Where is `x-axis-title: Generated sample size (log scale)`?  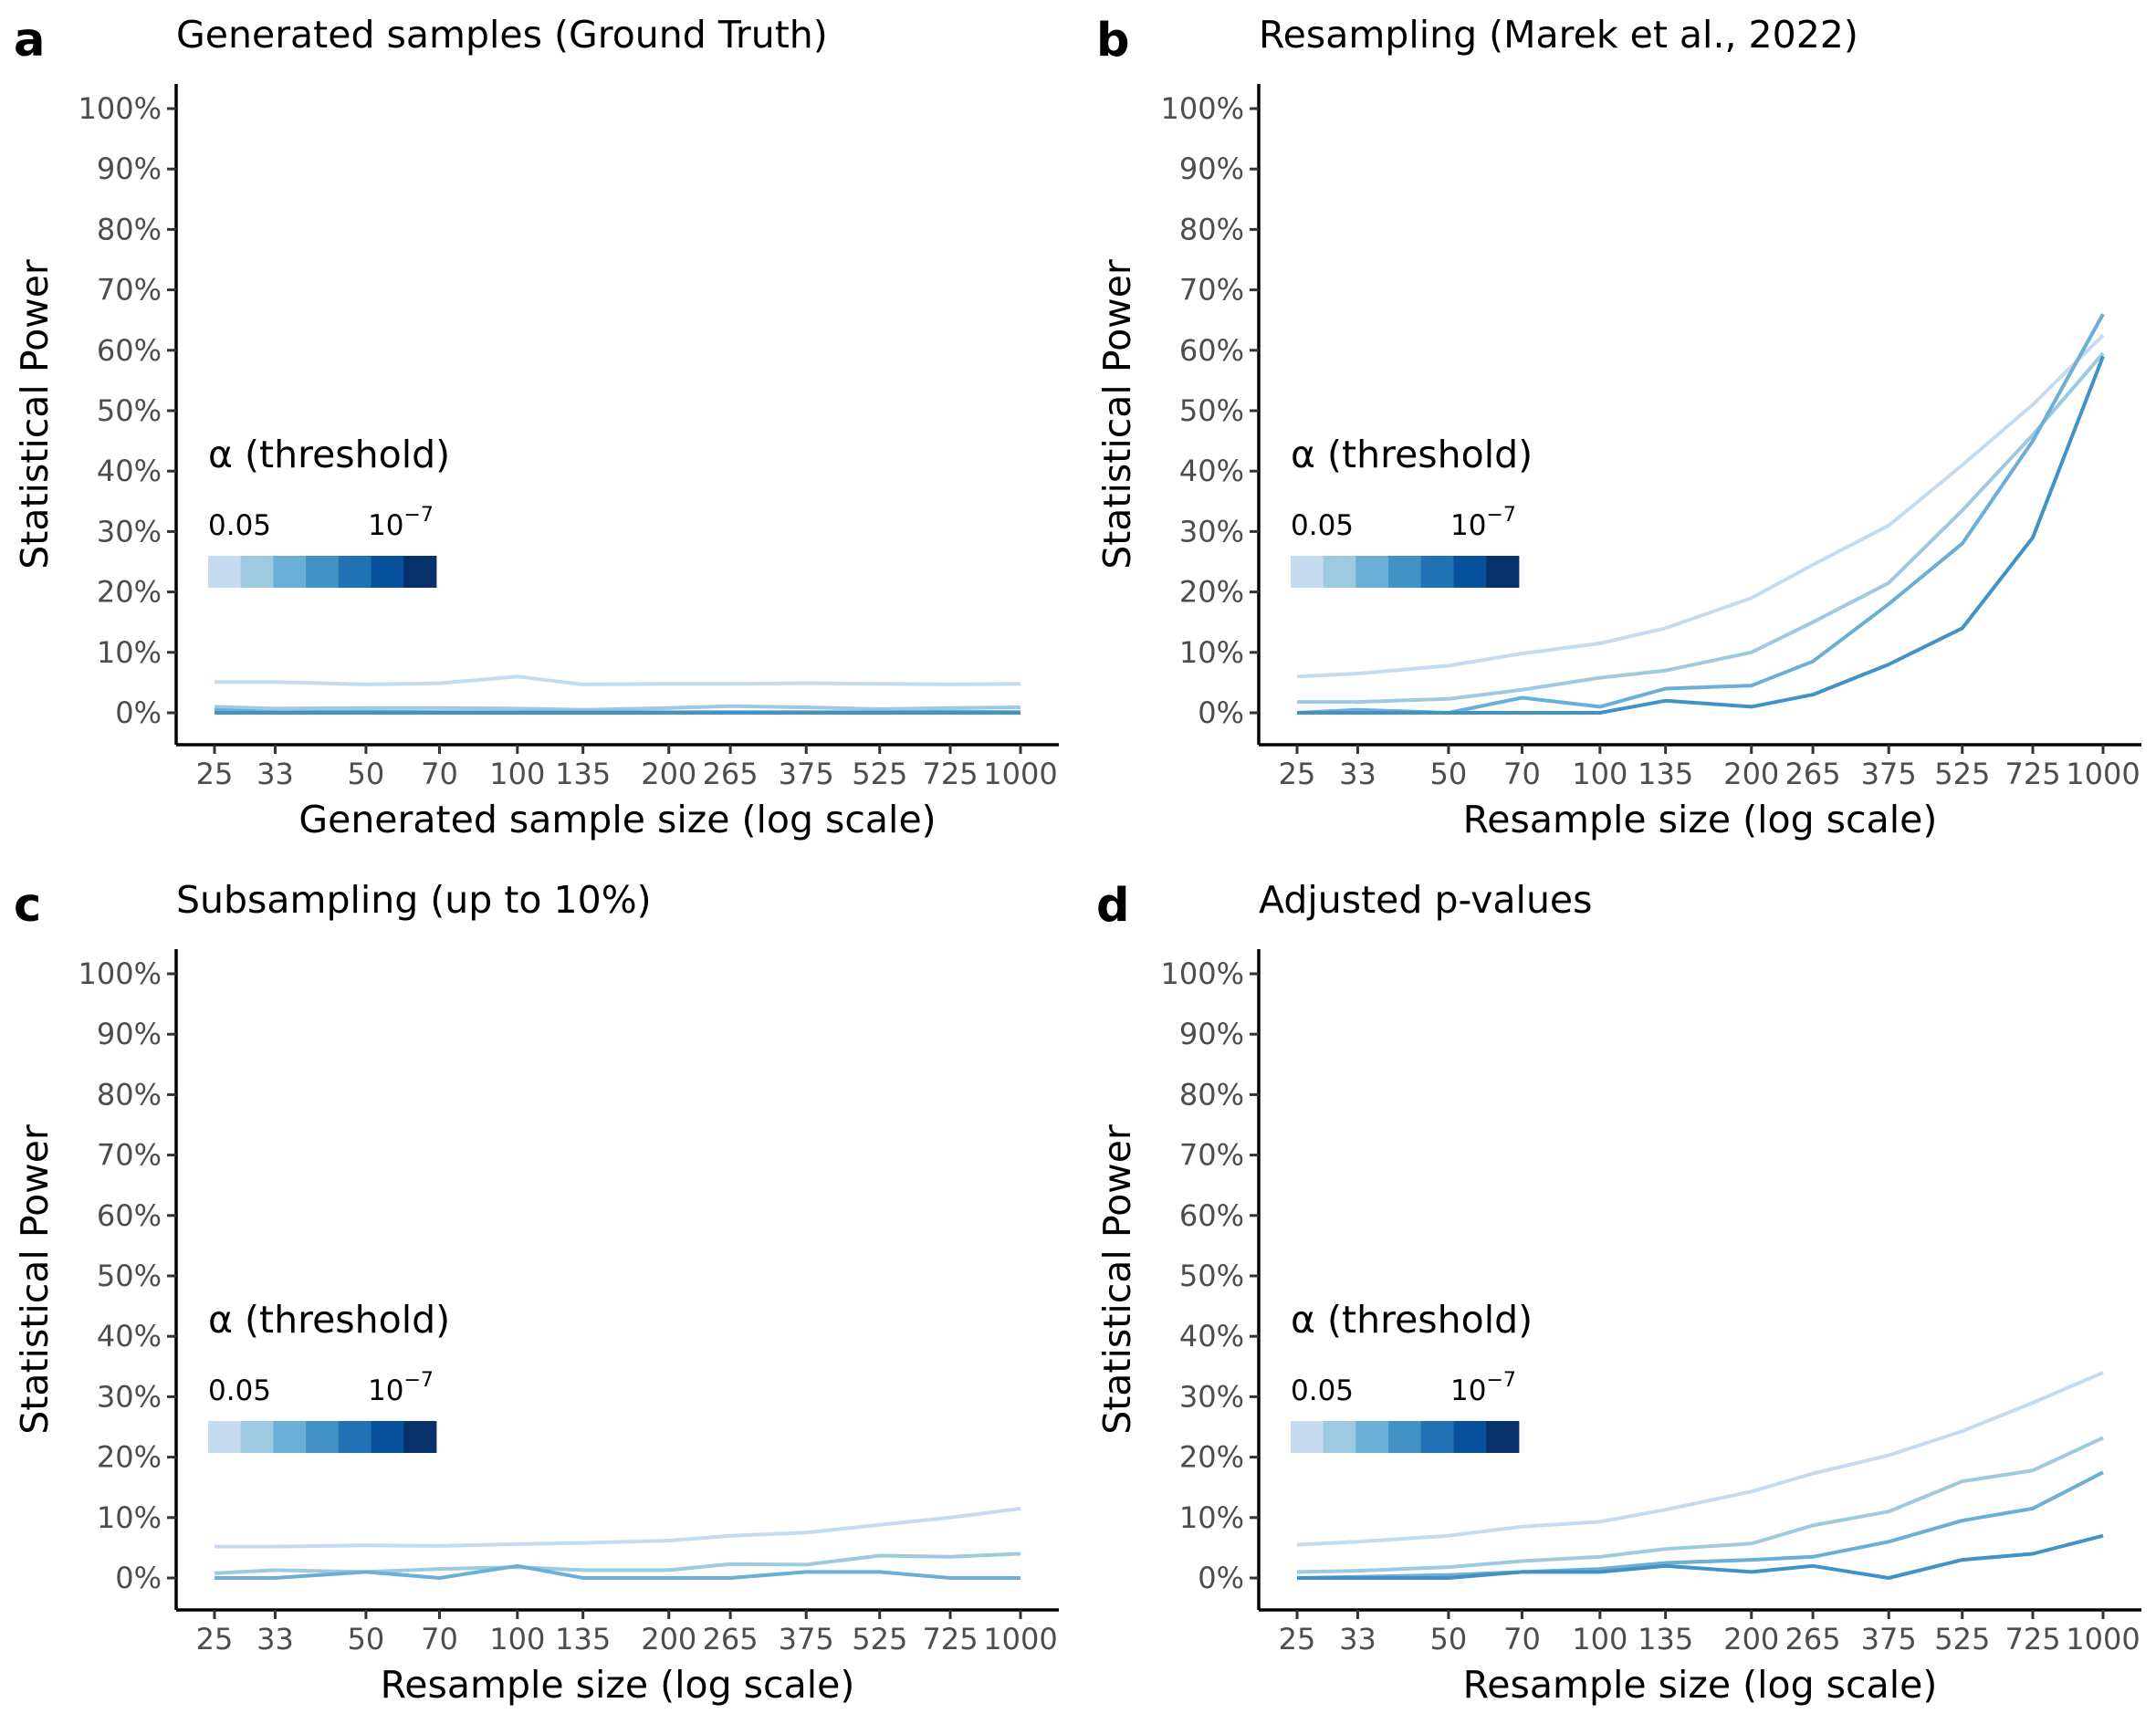
x-axis-title: Generated sample size (log scale) is located at coordinates (617, 820).